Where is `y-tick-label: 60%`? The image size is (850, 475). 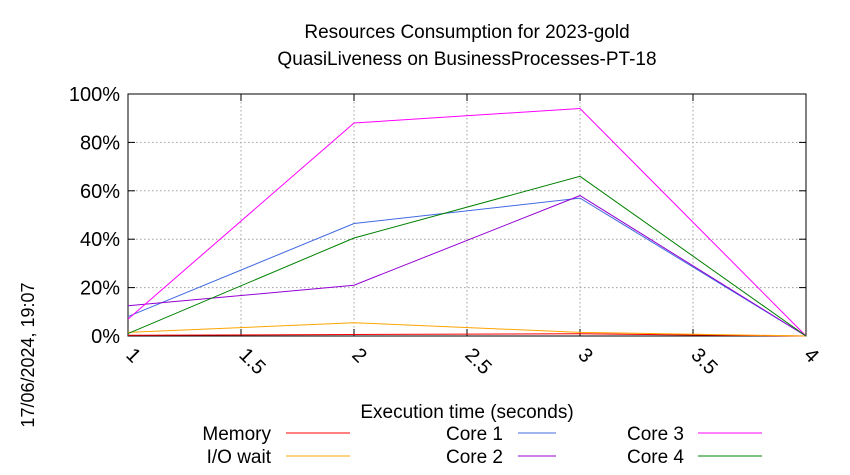 y-tick-label: 60% is located at coordinates (100, 192).